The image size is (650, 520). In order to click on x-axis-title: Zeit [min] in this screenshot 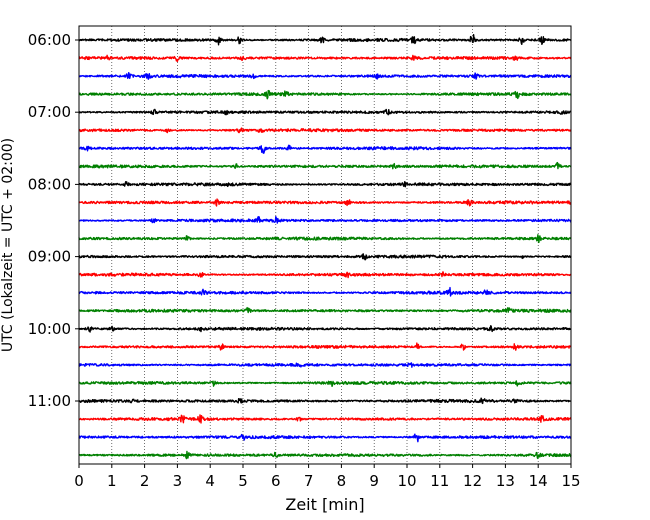, I will do `click(324, 504)`.